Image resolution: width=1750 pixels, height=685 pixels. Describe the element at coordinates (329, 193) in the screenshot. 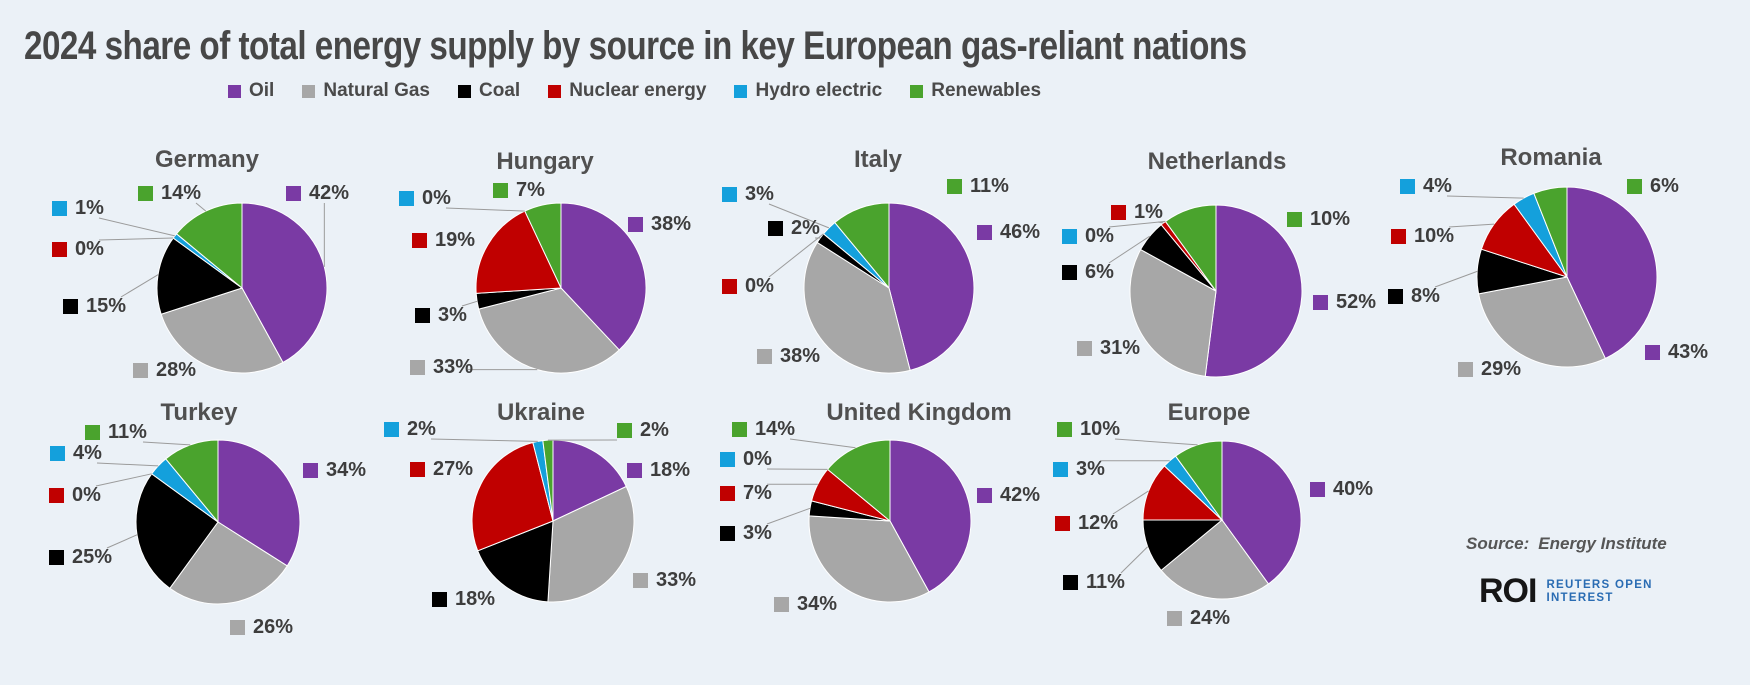

I see `slice-value: 42%` at that location.